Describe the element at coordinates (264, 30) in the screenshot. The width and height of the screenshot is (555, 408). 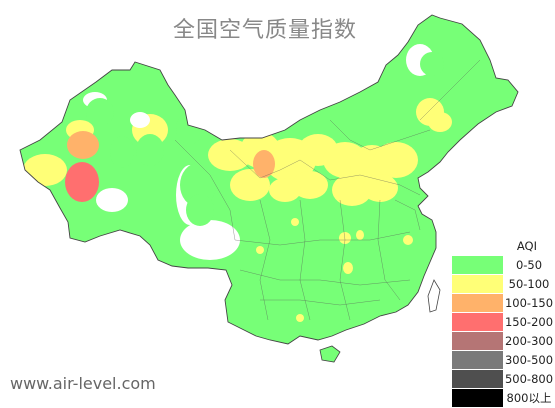
I see `map-title: 全国空气质量指数` at that location.